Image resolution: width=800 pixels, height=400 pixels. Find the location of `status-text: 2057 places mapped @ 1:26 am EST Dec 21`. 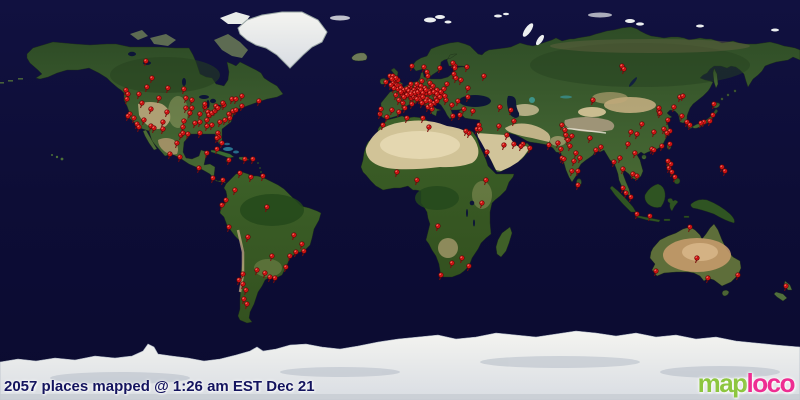

status-text: 2057 places mapped @ 1:26 am EST Dec 21 is located at coordinates (159, 386).